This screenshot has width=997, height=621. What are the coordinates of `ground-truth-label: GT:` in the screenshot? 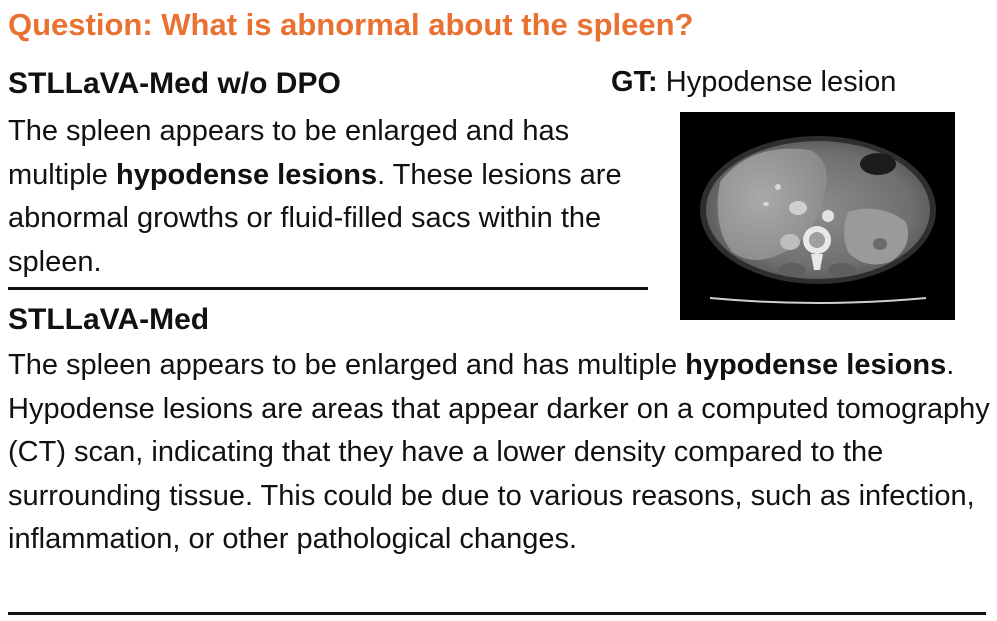 It's located at (634, 82).